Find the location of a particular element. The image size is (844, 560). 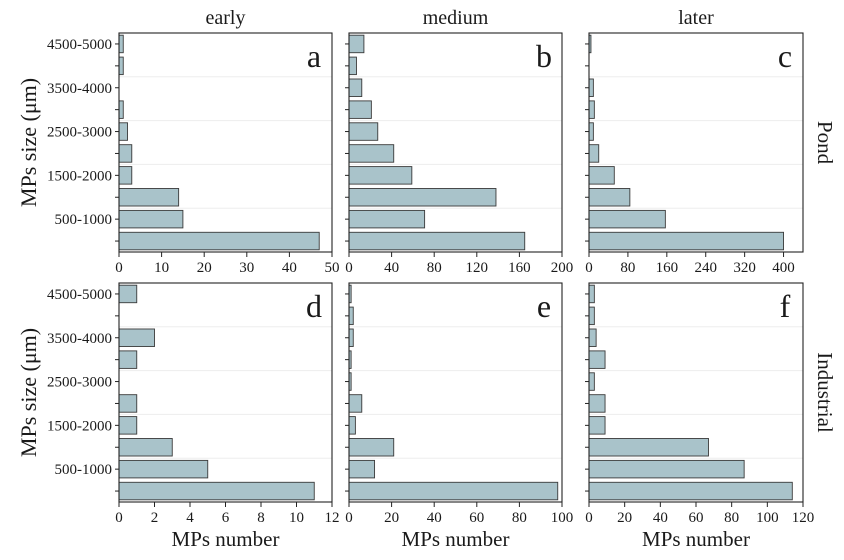

y-tick-label-1-500-1000: 500-1000 is located at coordinates (84, 470).